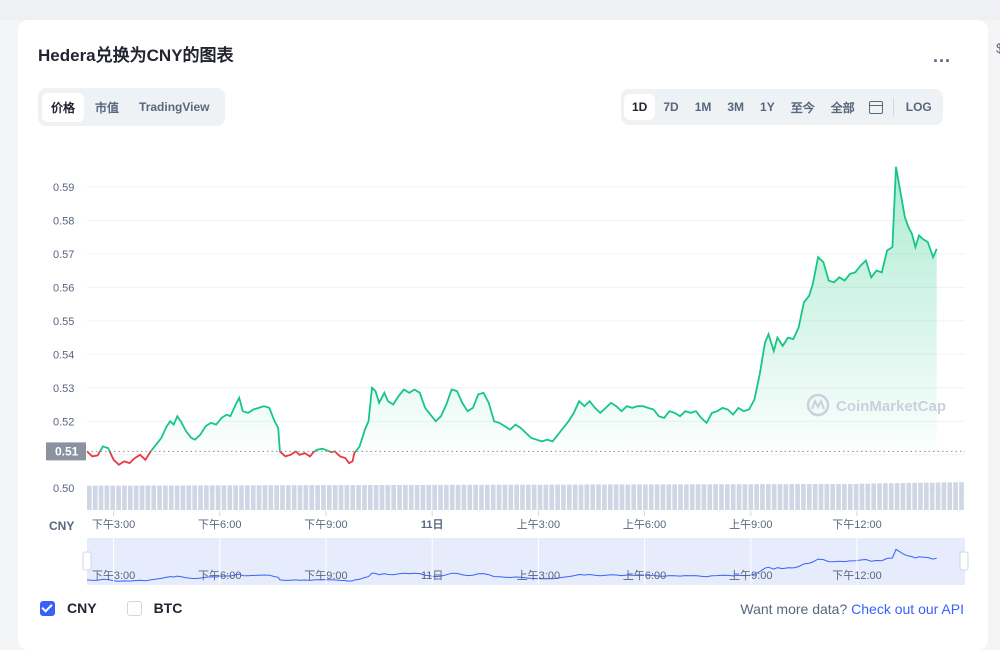  What do you see at coordinates (134, 608) in the screenshot?
I see `checkbox-btc` at bounding box center [134, 608].